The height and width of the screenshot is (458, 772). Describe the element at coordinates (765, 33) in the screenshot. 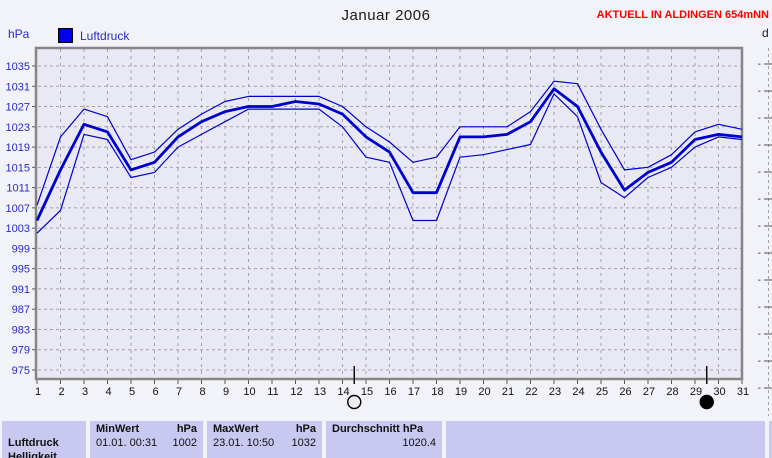

I see `next-chart-partial-label: d` at that location.